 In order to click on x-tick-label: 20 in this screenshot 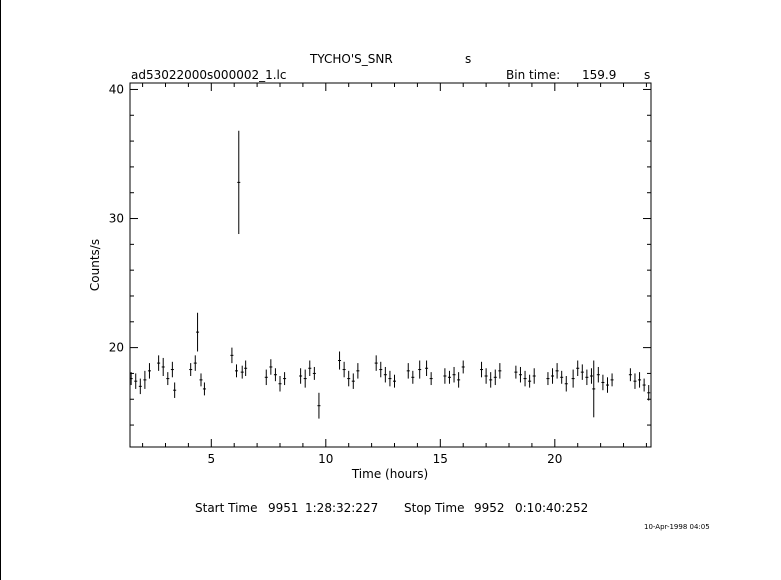, I will do `click(554, 459)`.